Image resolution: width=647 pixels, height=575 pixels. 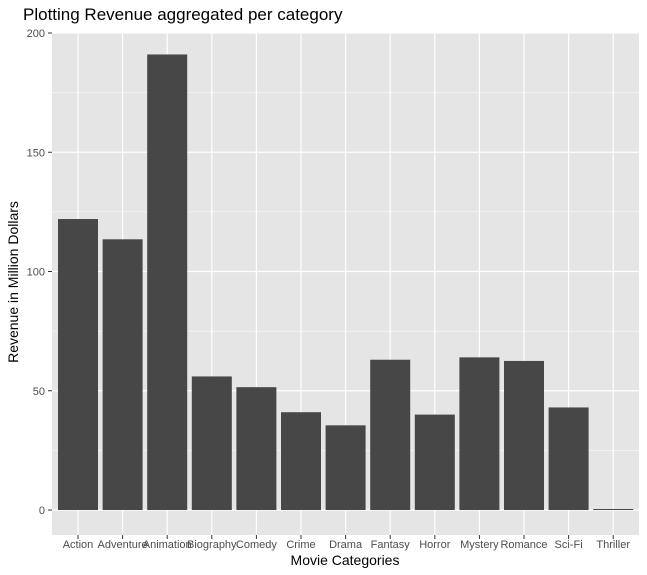 I want to click on bar-sci-fi, so click(x=568, y=458).